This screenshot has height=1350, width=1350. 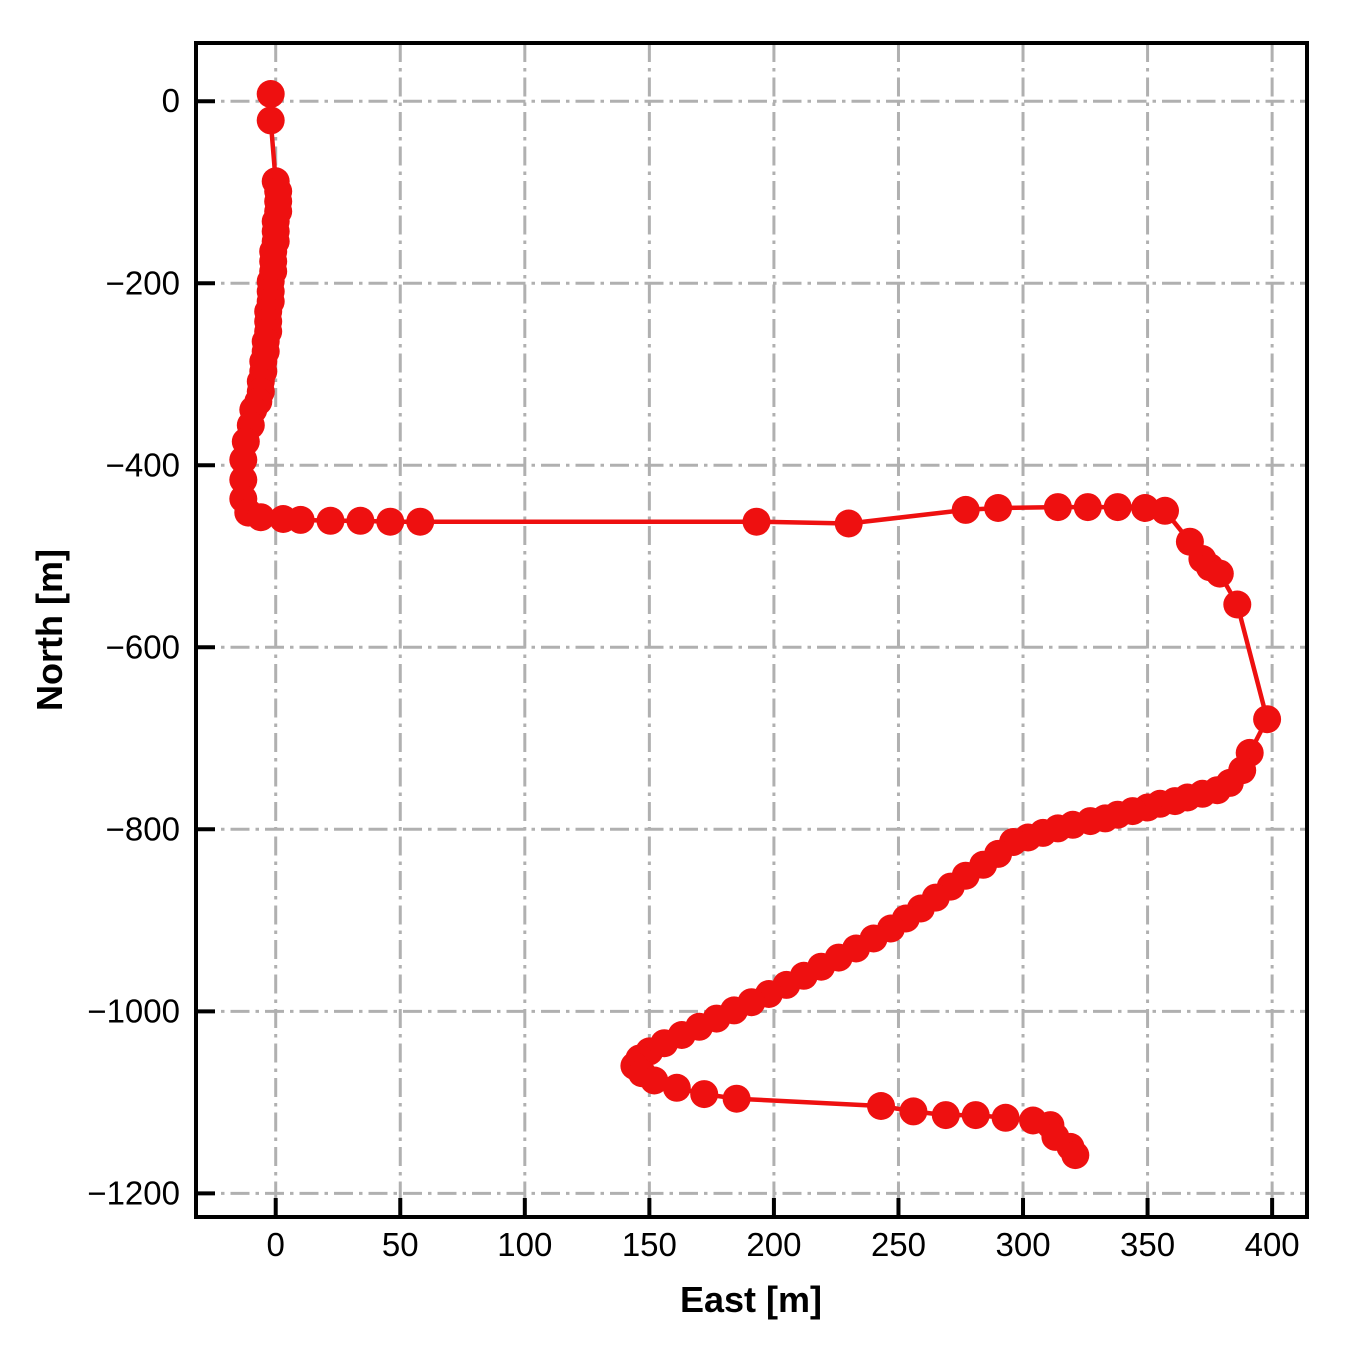 I want to click on x-tick-label: 350, so click(x=1147, y=1244).